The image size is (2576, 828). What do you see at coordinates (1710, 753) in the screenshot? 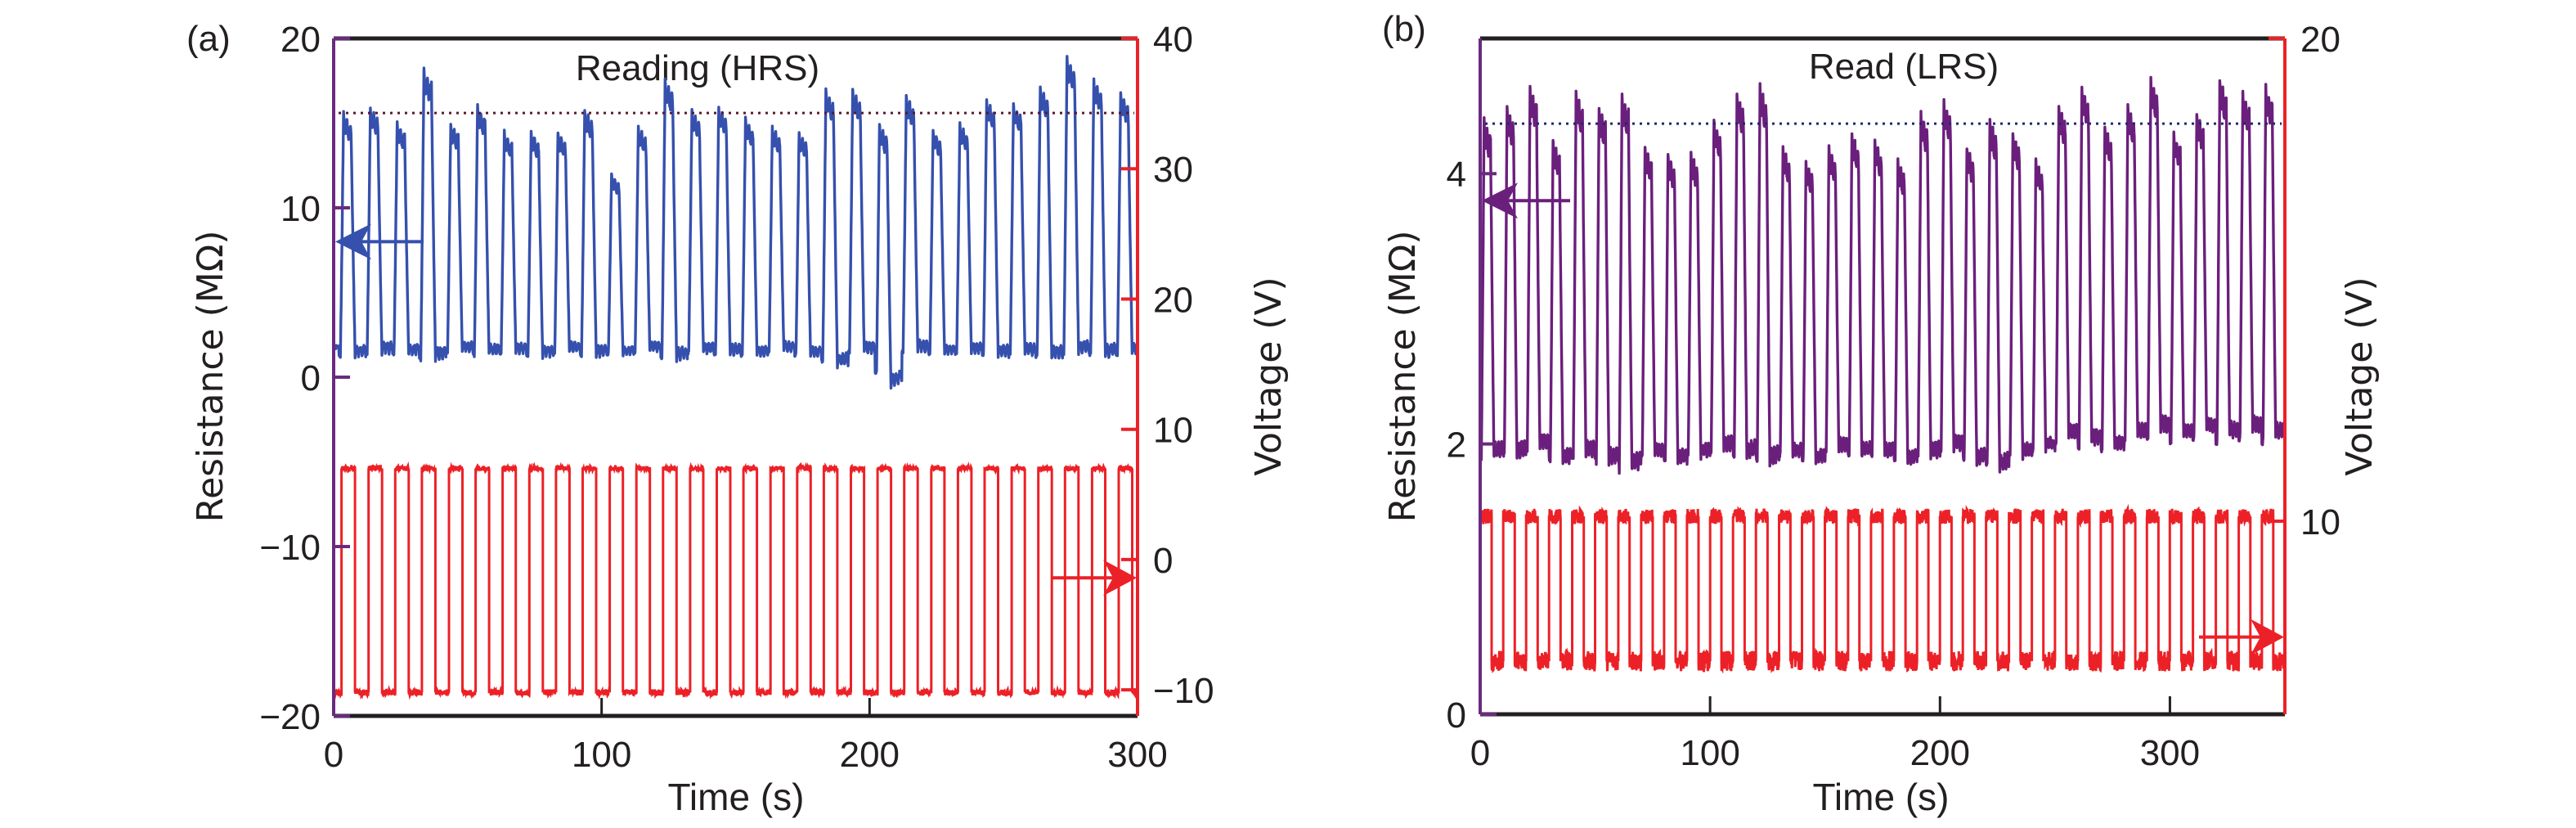
I see `x-tick-label-b: 100` at bounding box center [1710, 753].